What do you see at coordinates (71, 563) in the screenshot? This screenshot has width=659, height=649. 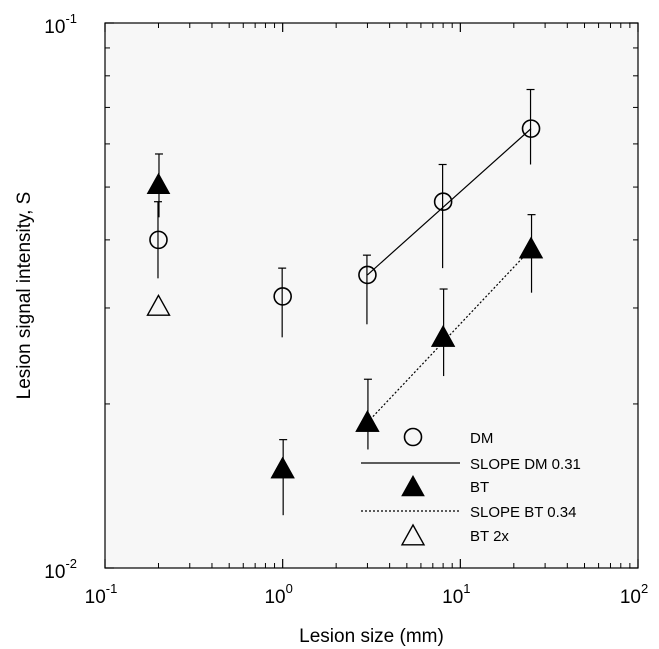 I see `y-tick-exponent: -2` at bounding box center [71, 563].